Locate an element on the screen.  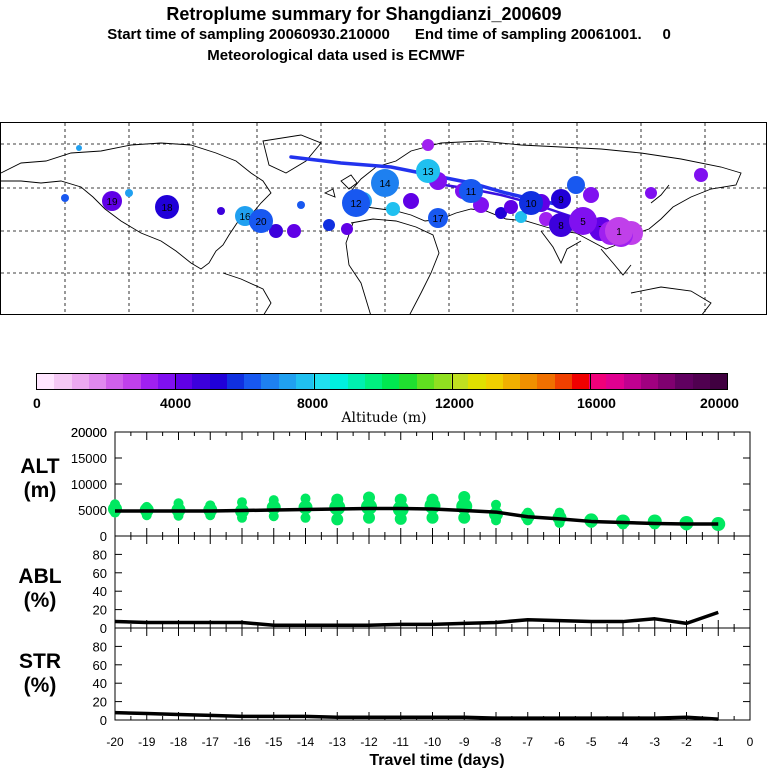
trajectory-markers: 191816201412111091317875431 is located at coordinates (384, 193).